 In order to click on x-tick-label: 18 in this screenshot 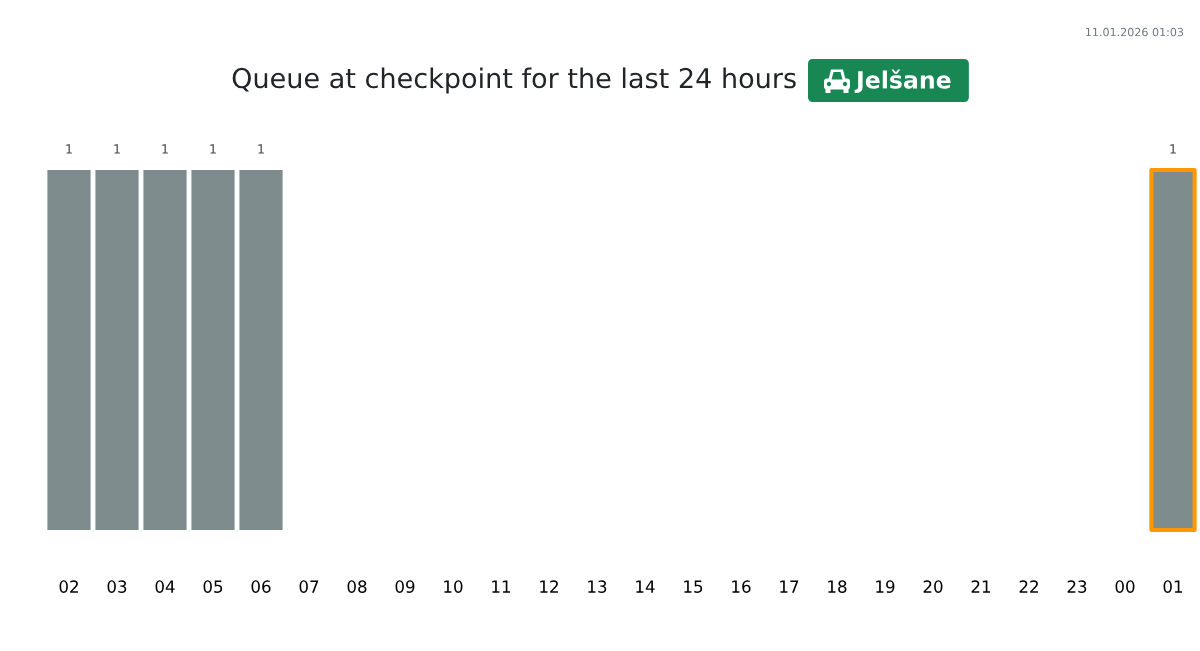, I will do `click(837, 586)`.